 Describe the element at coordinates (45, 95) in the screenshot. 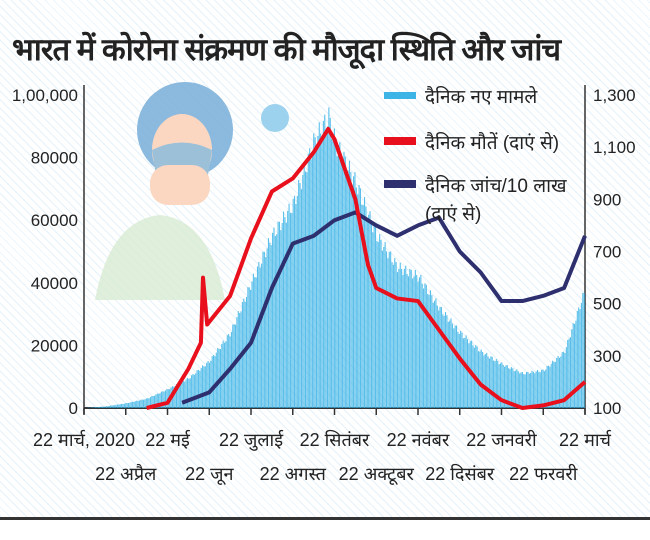

I see `left-tick-label: 1,00,000` at that location.